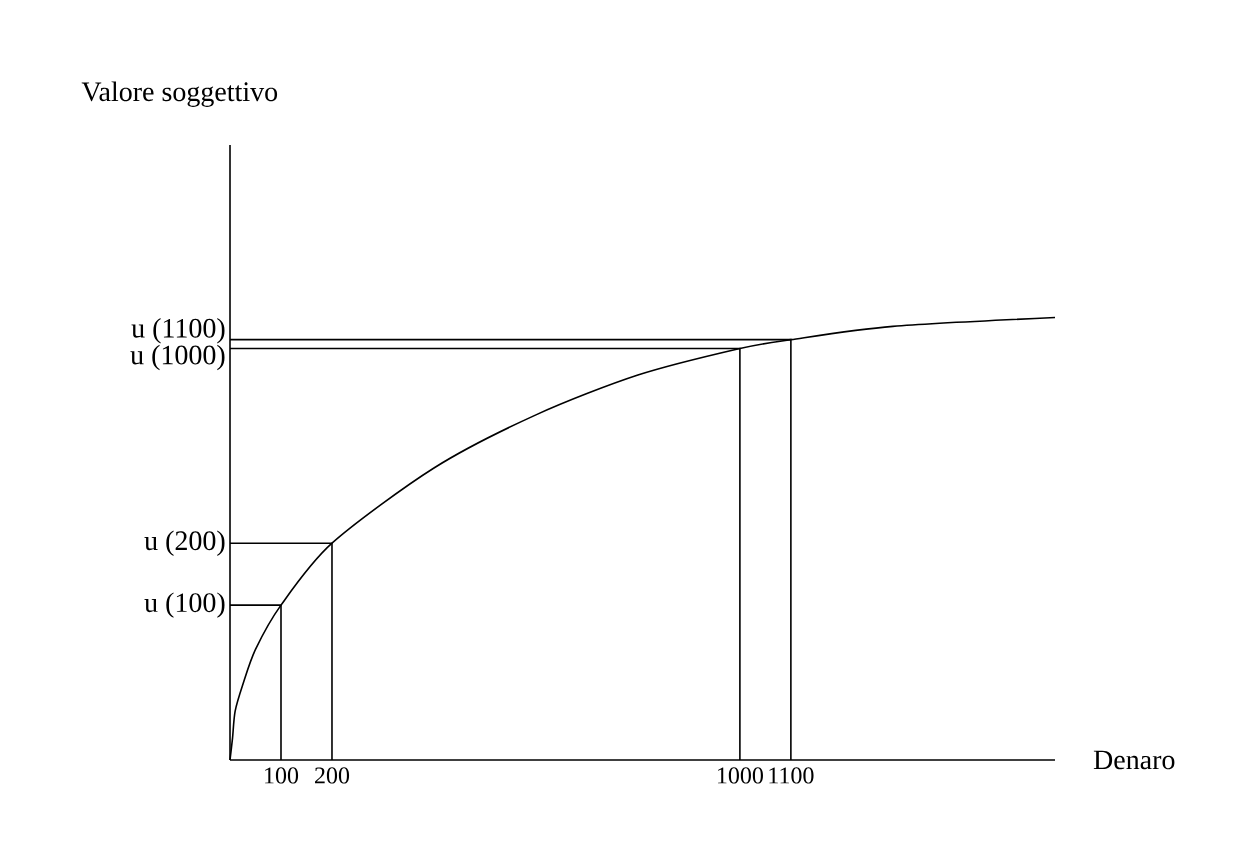  I want to click on x-axis-title: Denaro, so click(1134, 760).